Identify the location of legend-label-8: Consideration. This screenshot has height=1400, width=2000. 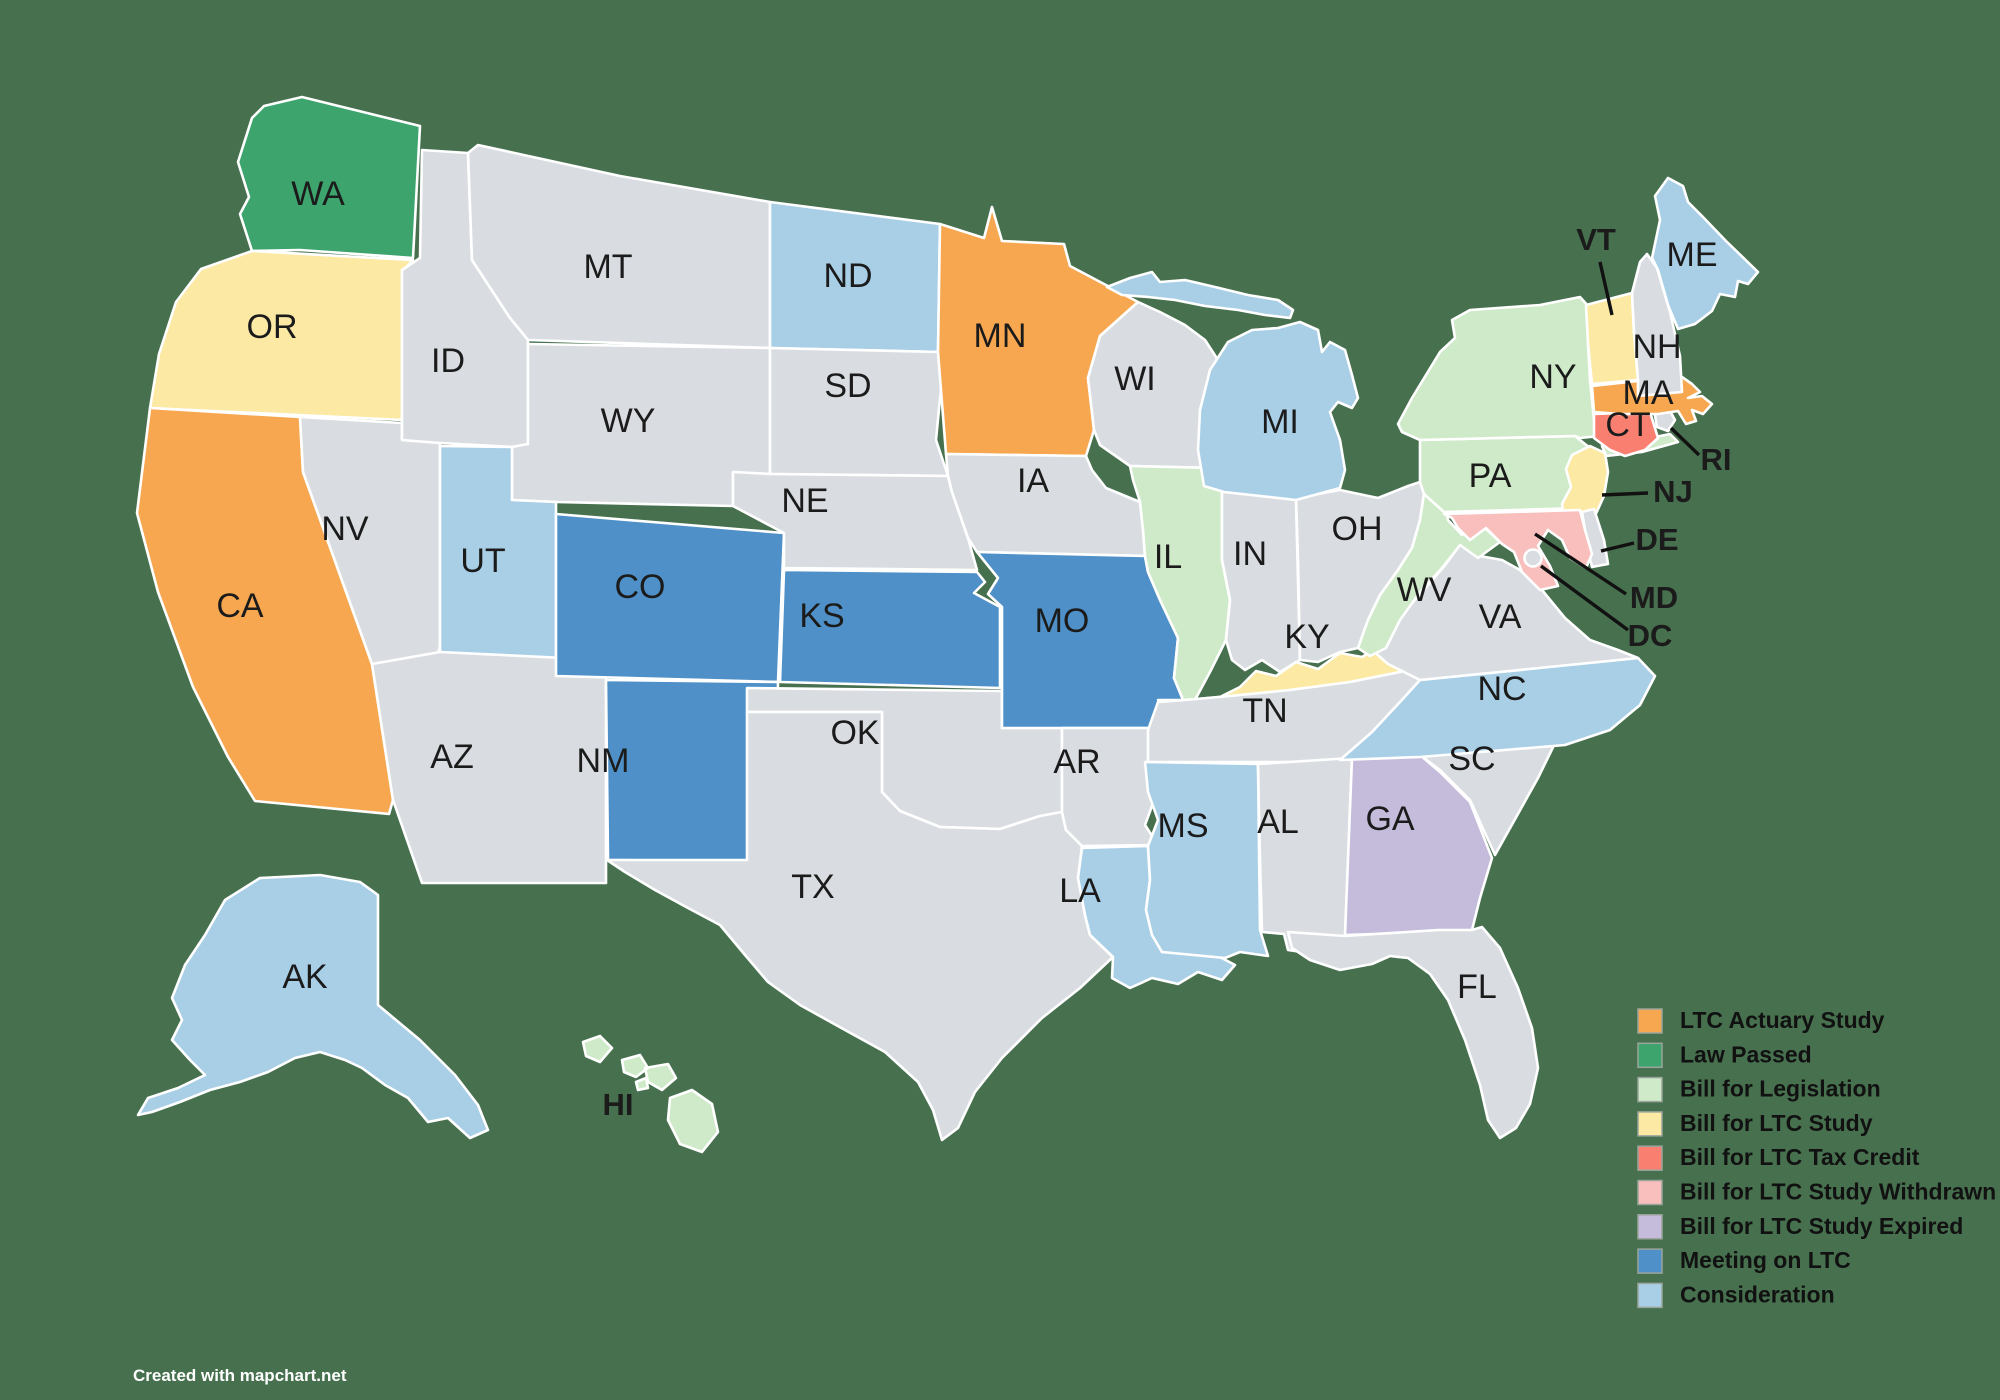
(1757, 1294).